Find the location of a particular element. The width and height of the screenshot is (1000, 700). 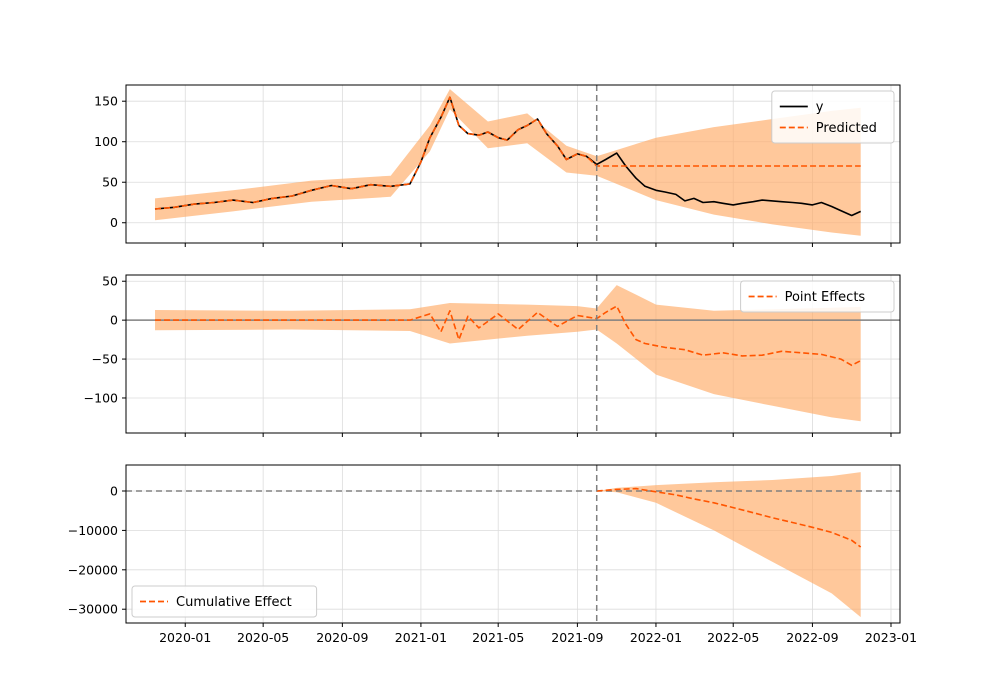

x-tick-label-4: 2021-05 is located at coordinates (498, 637).